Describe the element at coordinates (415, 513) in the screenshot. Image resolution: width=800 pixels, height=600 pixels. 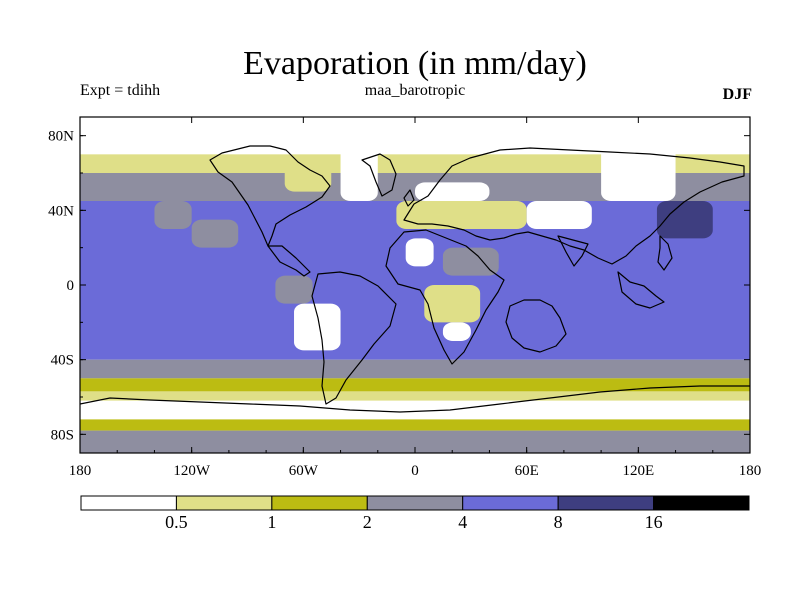
I see `colorbar: 0.5 1 2 4 8 16` at that location.